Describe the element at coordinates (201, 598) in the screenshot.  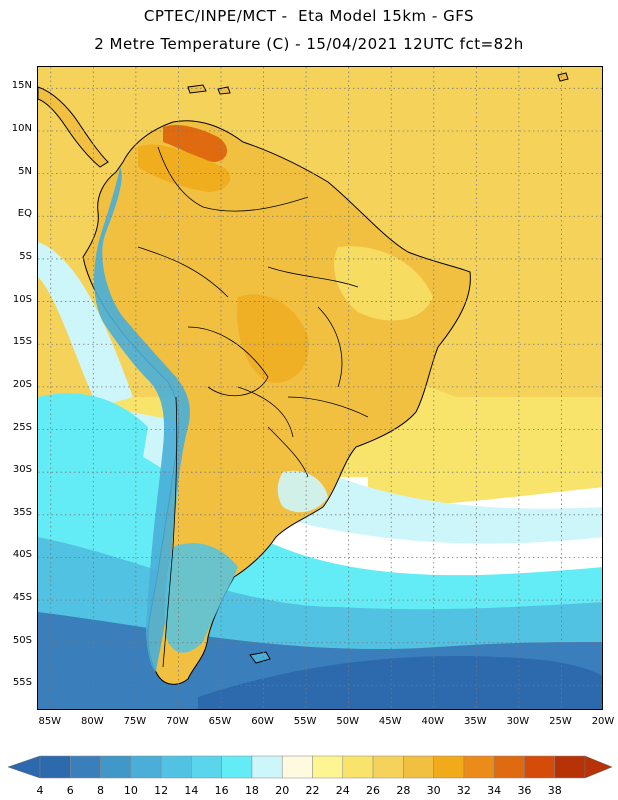
I see `patagonia-cool-region` at that location.